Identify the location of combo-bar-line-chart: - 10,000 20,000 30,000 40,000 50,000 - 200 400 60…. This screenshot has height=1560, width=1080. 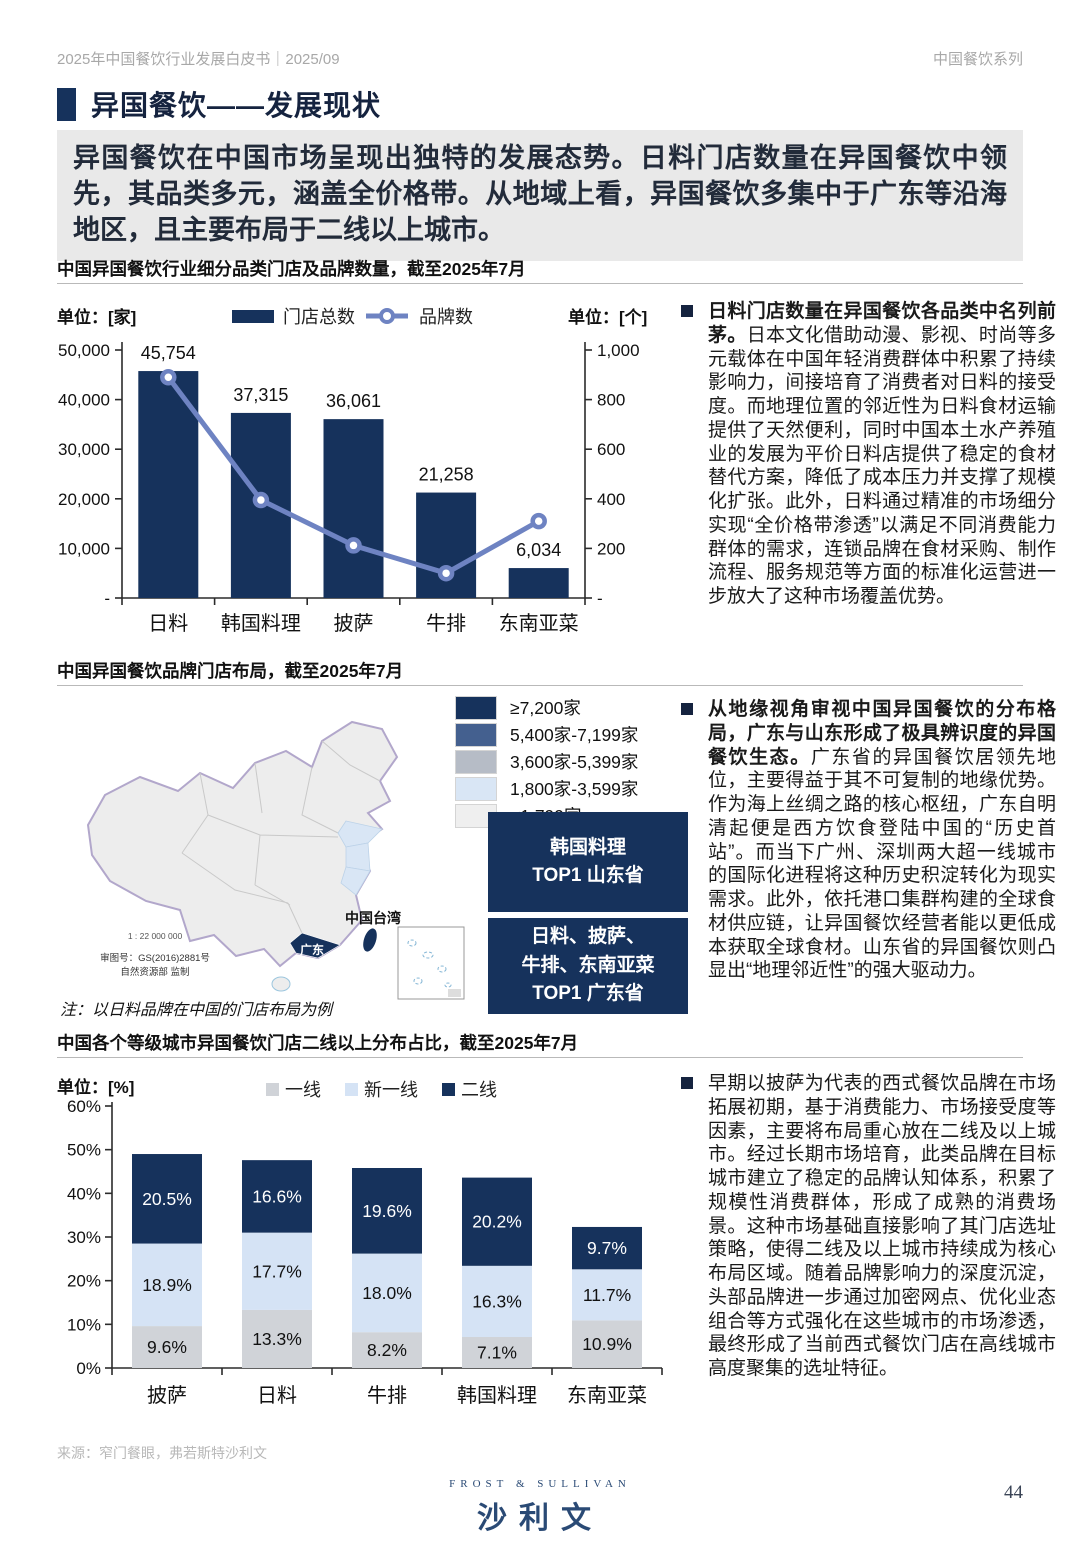
(349, 488).